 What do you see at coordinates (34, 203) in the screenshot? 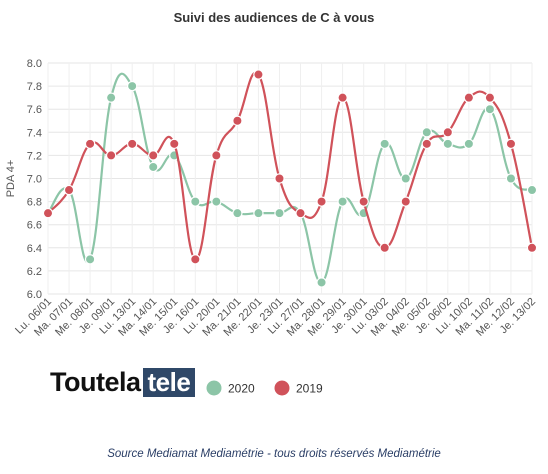
I see `y-tick-label: 6.8` at bounding box center [34, 203].